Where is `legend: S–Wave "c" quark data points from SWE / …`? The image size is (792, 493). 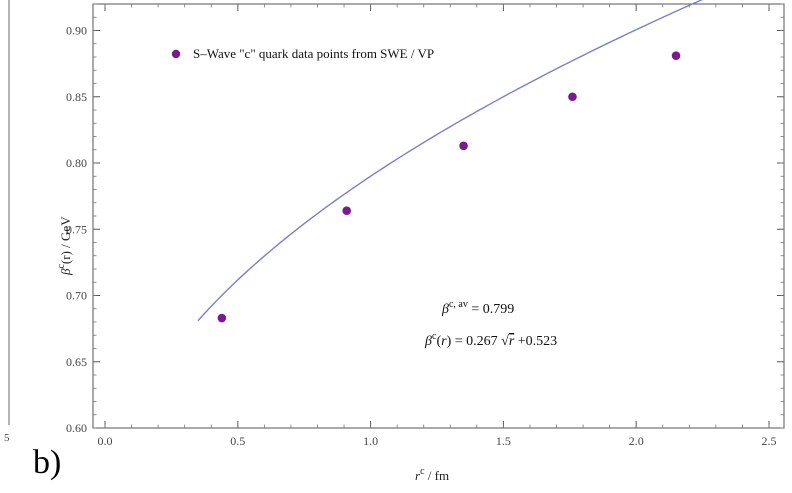 legend: S–Wave "c" quark data points from SWE / … is located at coordinates (302, 53).